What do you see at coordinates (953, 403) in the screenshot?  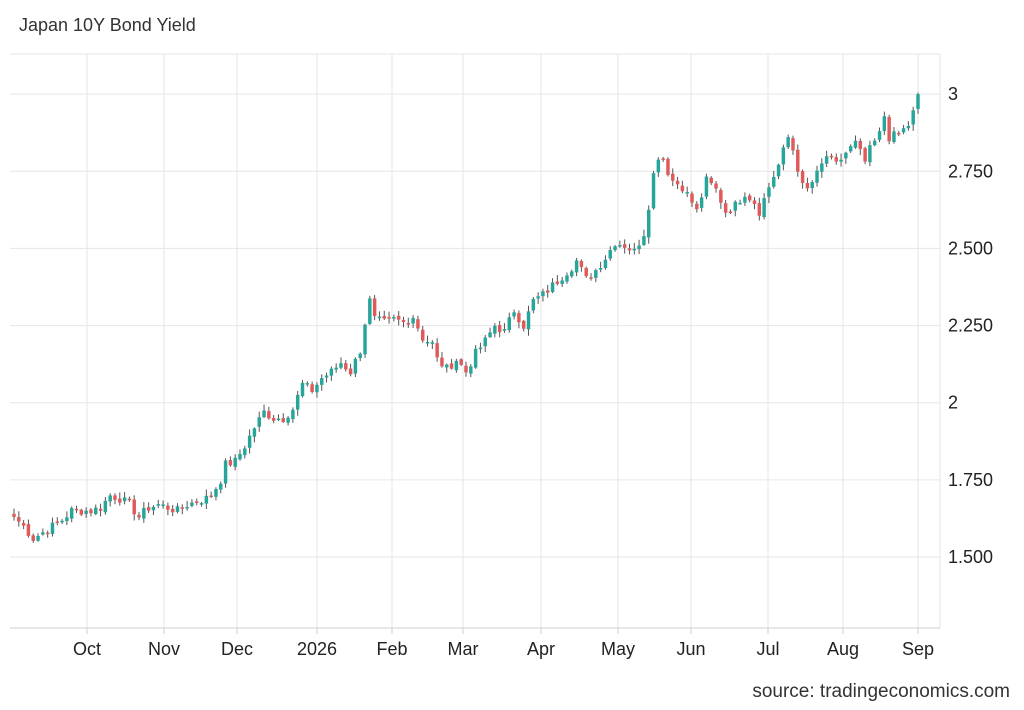 I see `y-tick-label: 2` at bounding box center [953, 403].